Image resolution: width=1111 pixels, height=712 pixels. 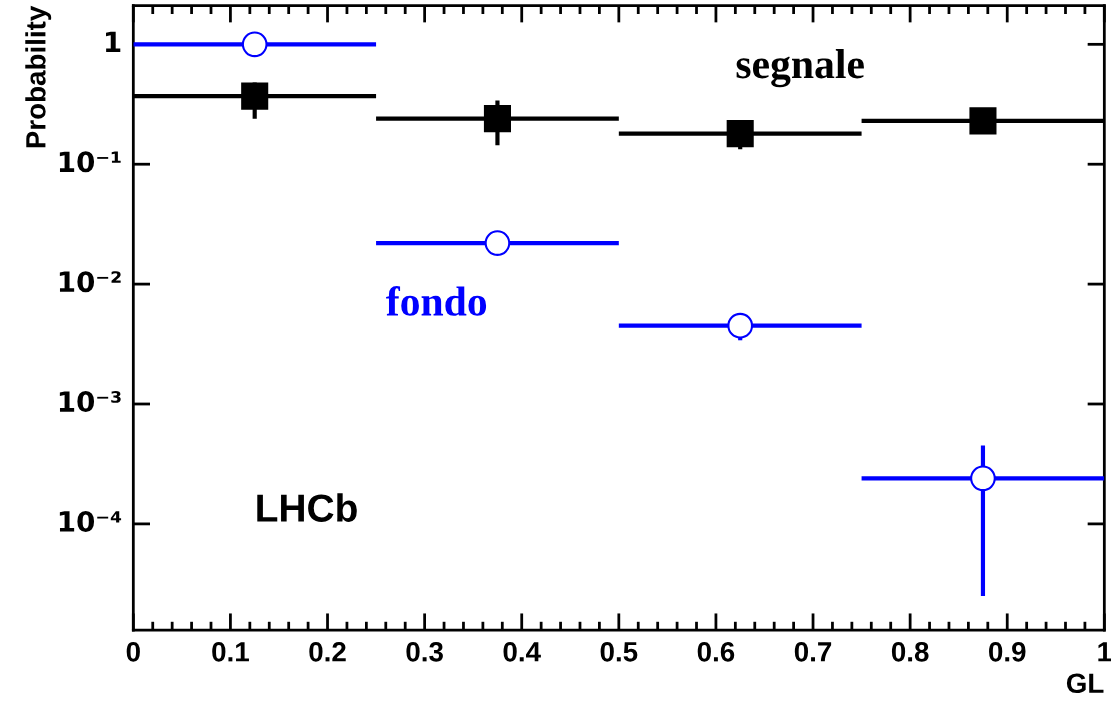 I want to click on y-tick-label: 10⁻³, so click(x=90, y=402).